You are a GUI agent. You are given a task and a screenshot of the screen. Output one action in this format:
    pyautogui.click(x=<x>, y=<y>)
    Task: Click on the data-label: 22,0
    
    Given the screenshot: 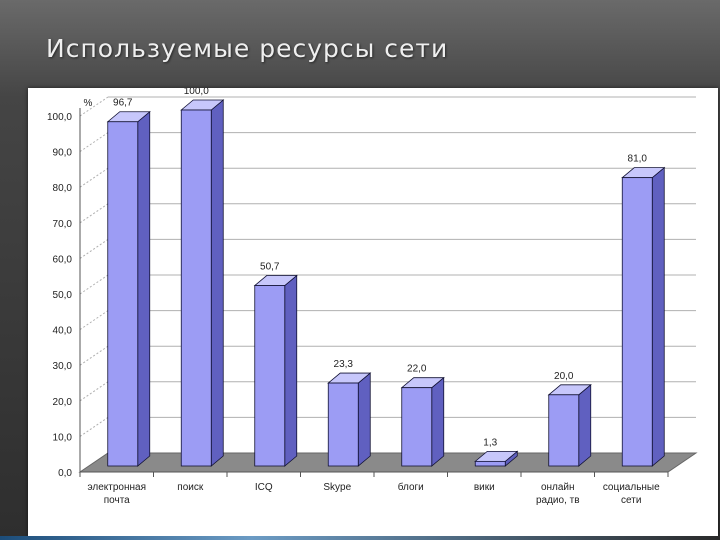 What is the action you would take?
    pyautogui.click(x=417, y=369)
    